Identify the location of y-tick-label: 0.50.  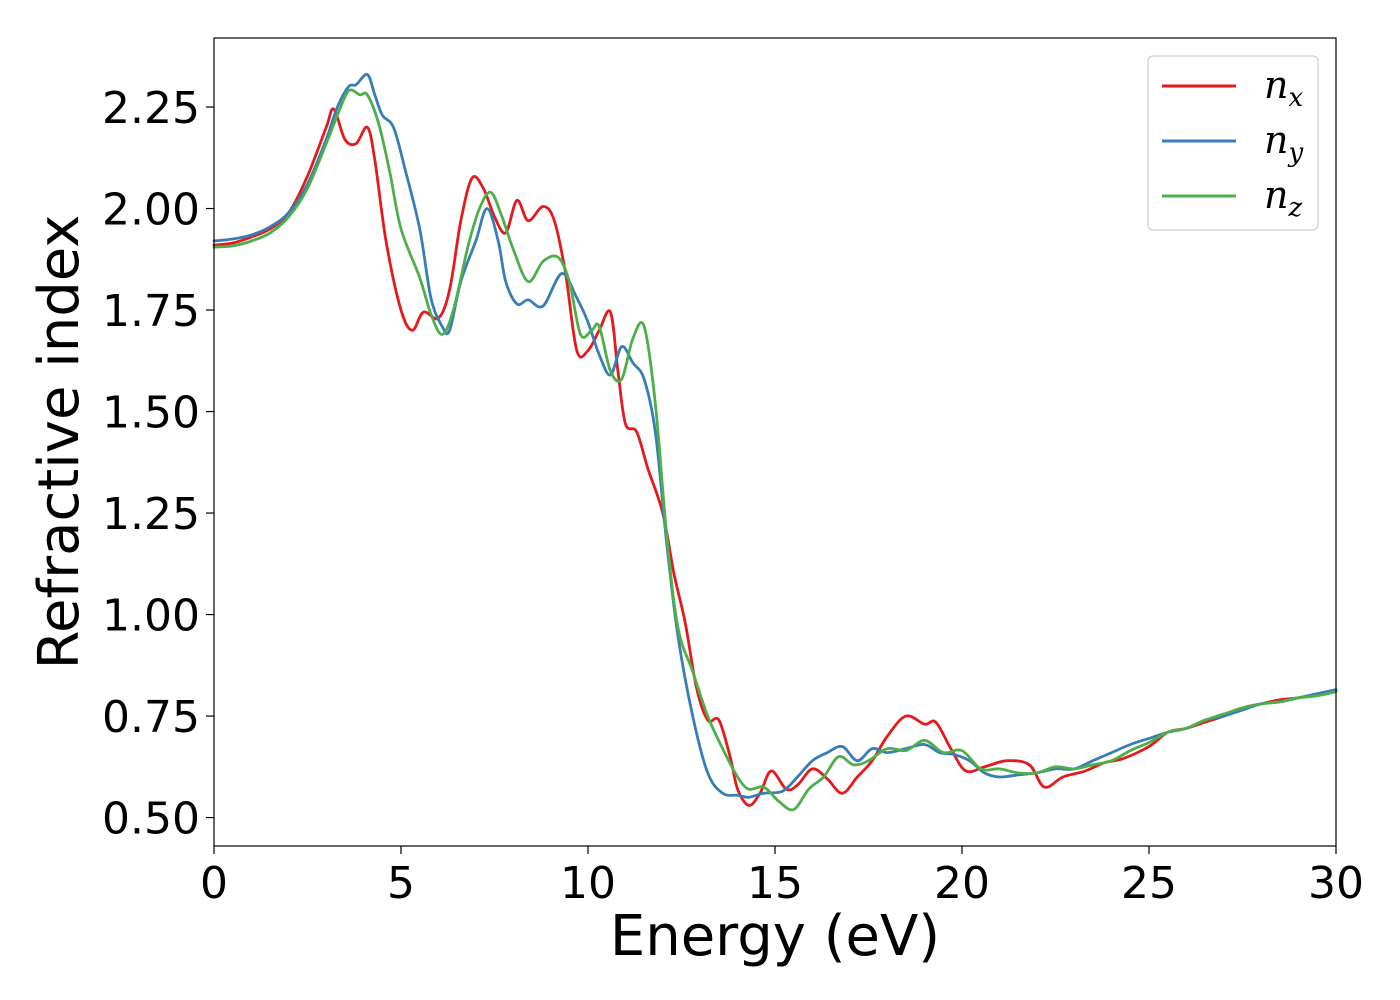
(151, 819).